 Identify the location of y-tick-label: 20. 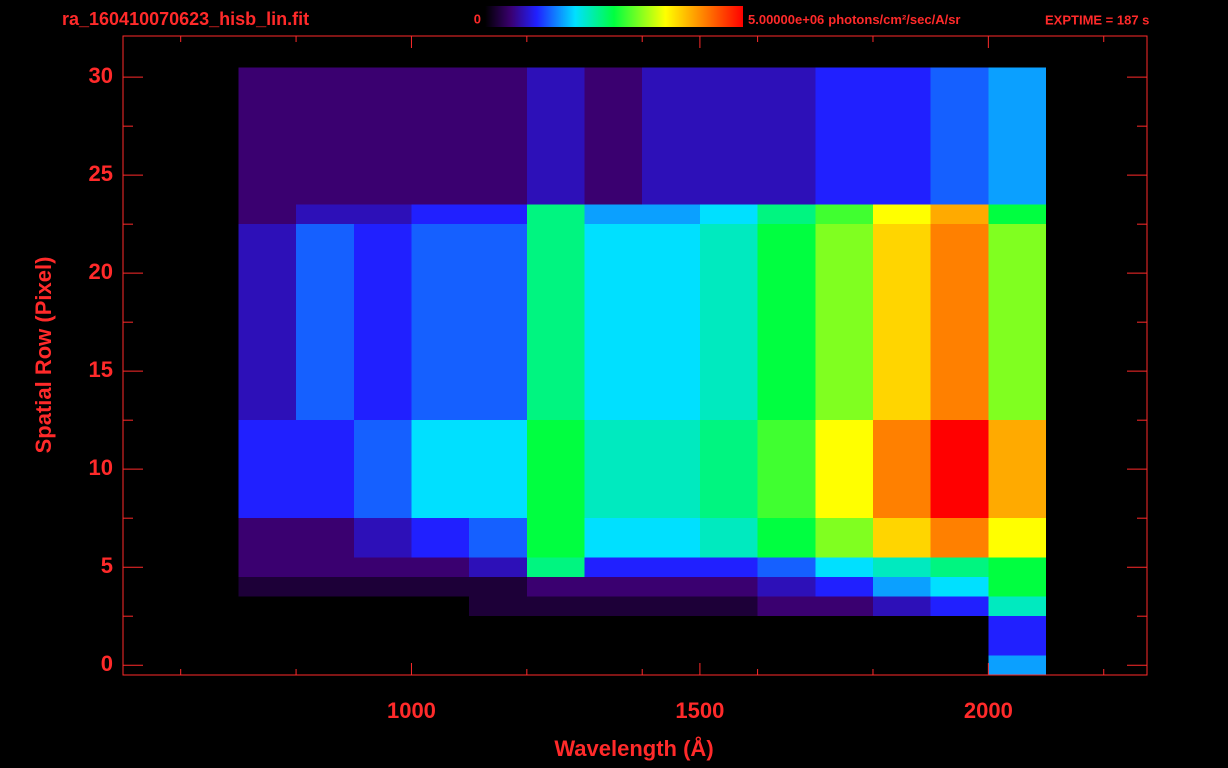
(101, 271).